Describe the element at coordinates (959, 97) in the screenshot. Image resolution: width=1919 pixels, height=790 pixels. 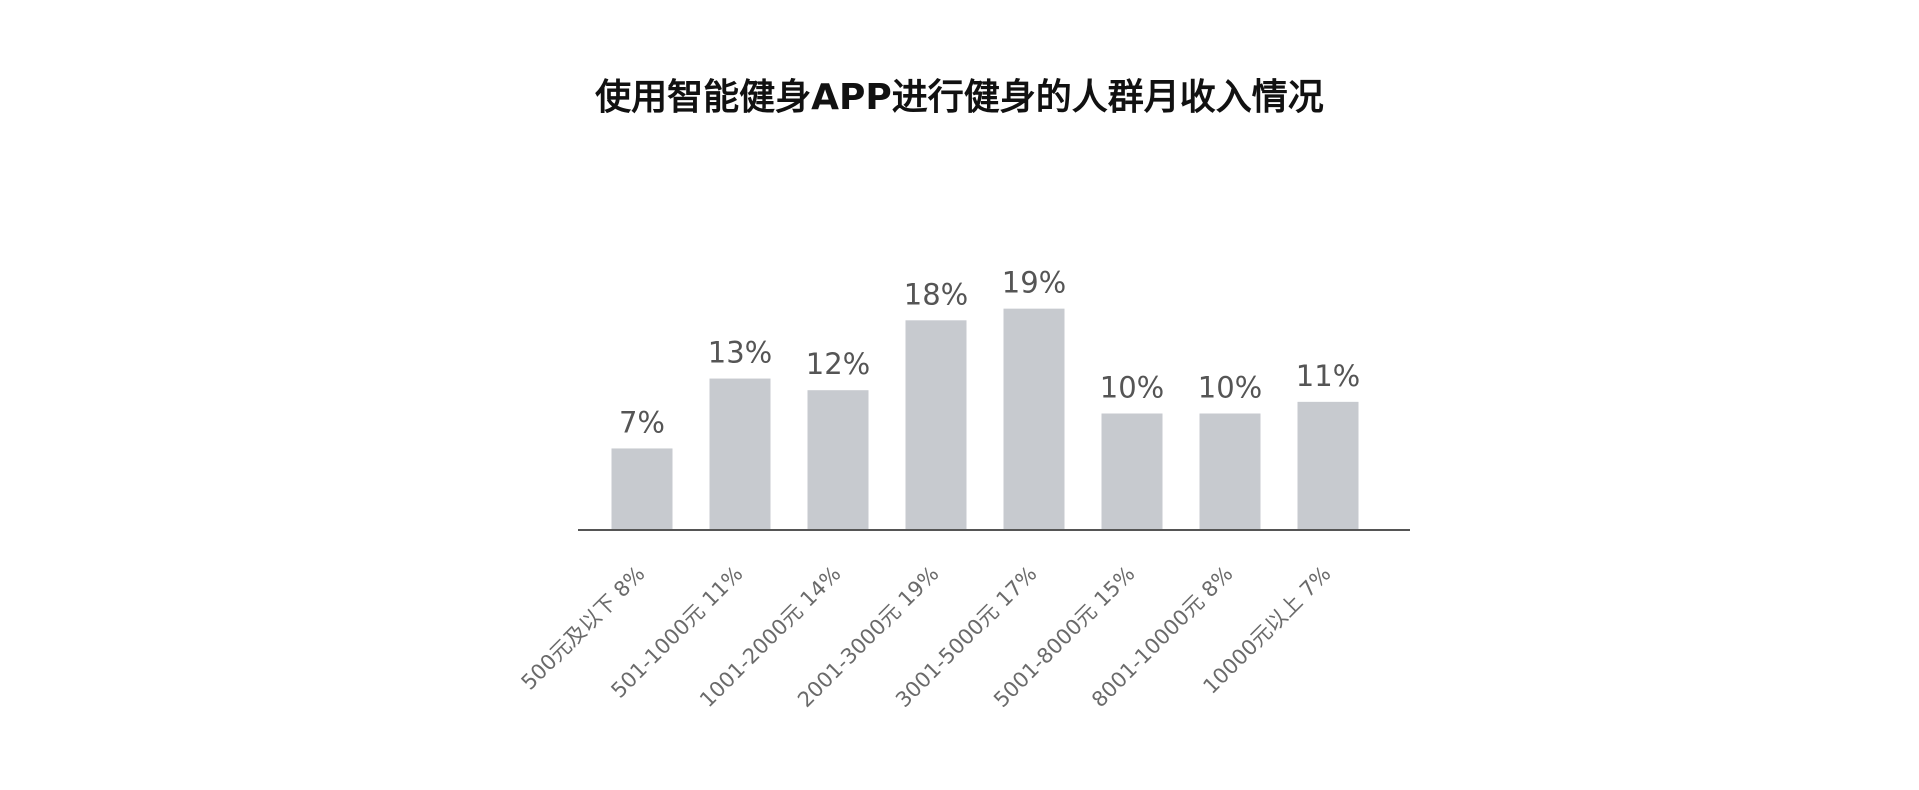
I see `chart-title: 使用智能健身APP进行健身的人群月收入情况` at that location.